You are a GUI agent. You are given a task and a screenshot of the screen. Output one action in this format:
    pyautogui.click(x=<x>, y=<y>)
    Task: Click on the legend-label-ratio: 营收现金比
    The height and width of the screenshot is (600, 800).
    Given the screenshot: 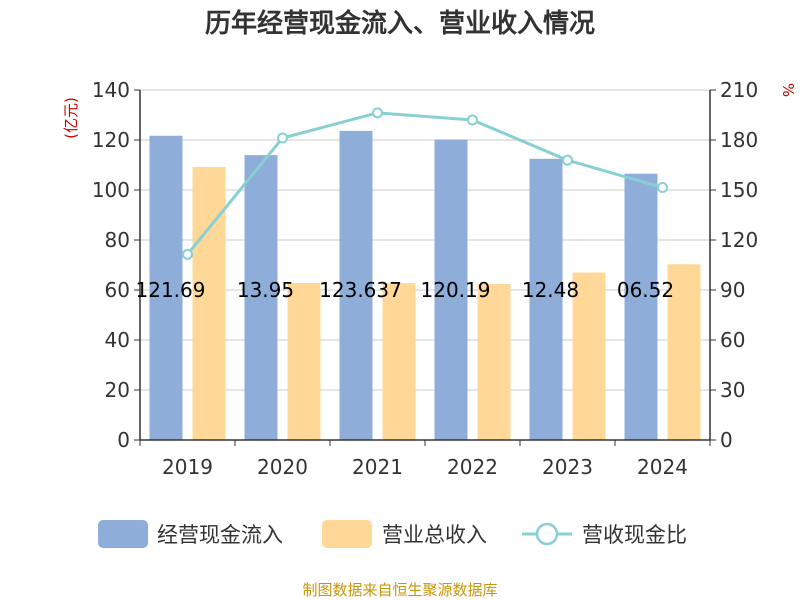 What is the action you would take?
    pyautogui.click(x=634, y=535)
    